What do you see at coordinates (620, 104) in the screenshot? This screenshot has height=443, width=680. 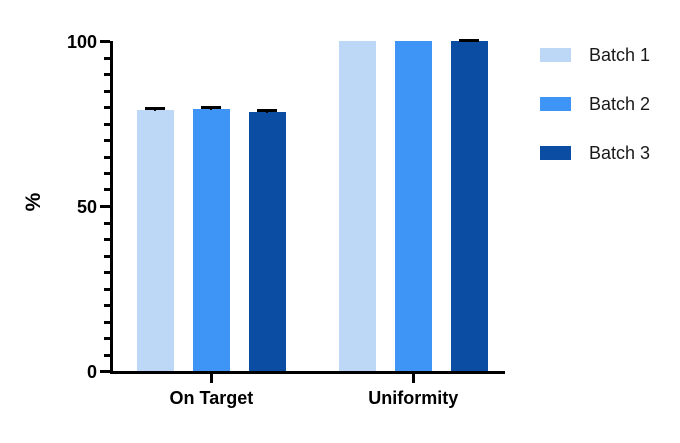 I see `legend-label: Batch 2` at bounding box center [620, 104].